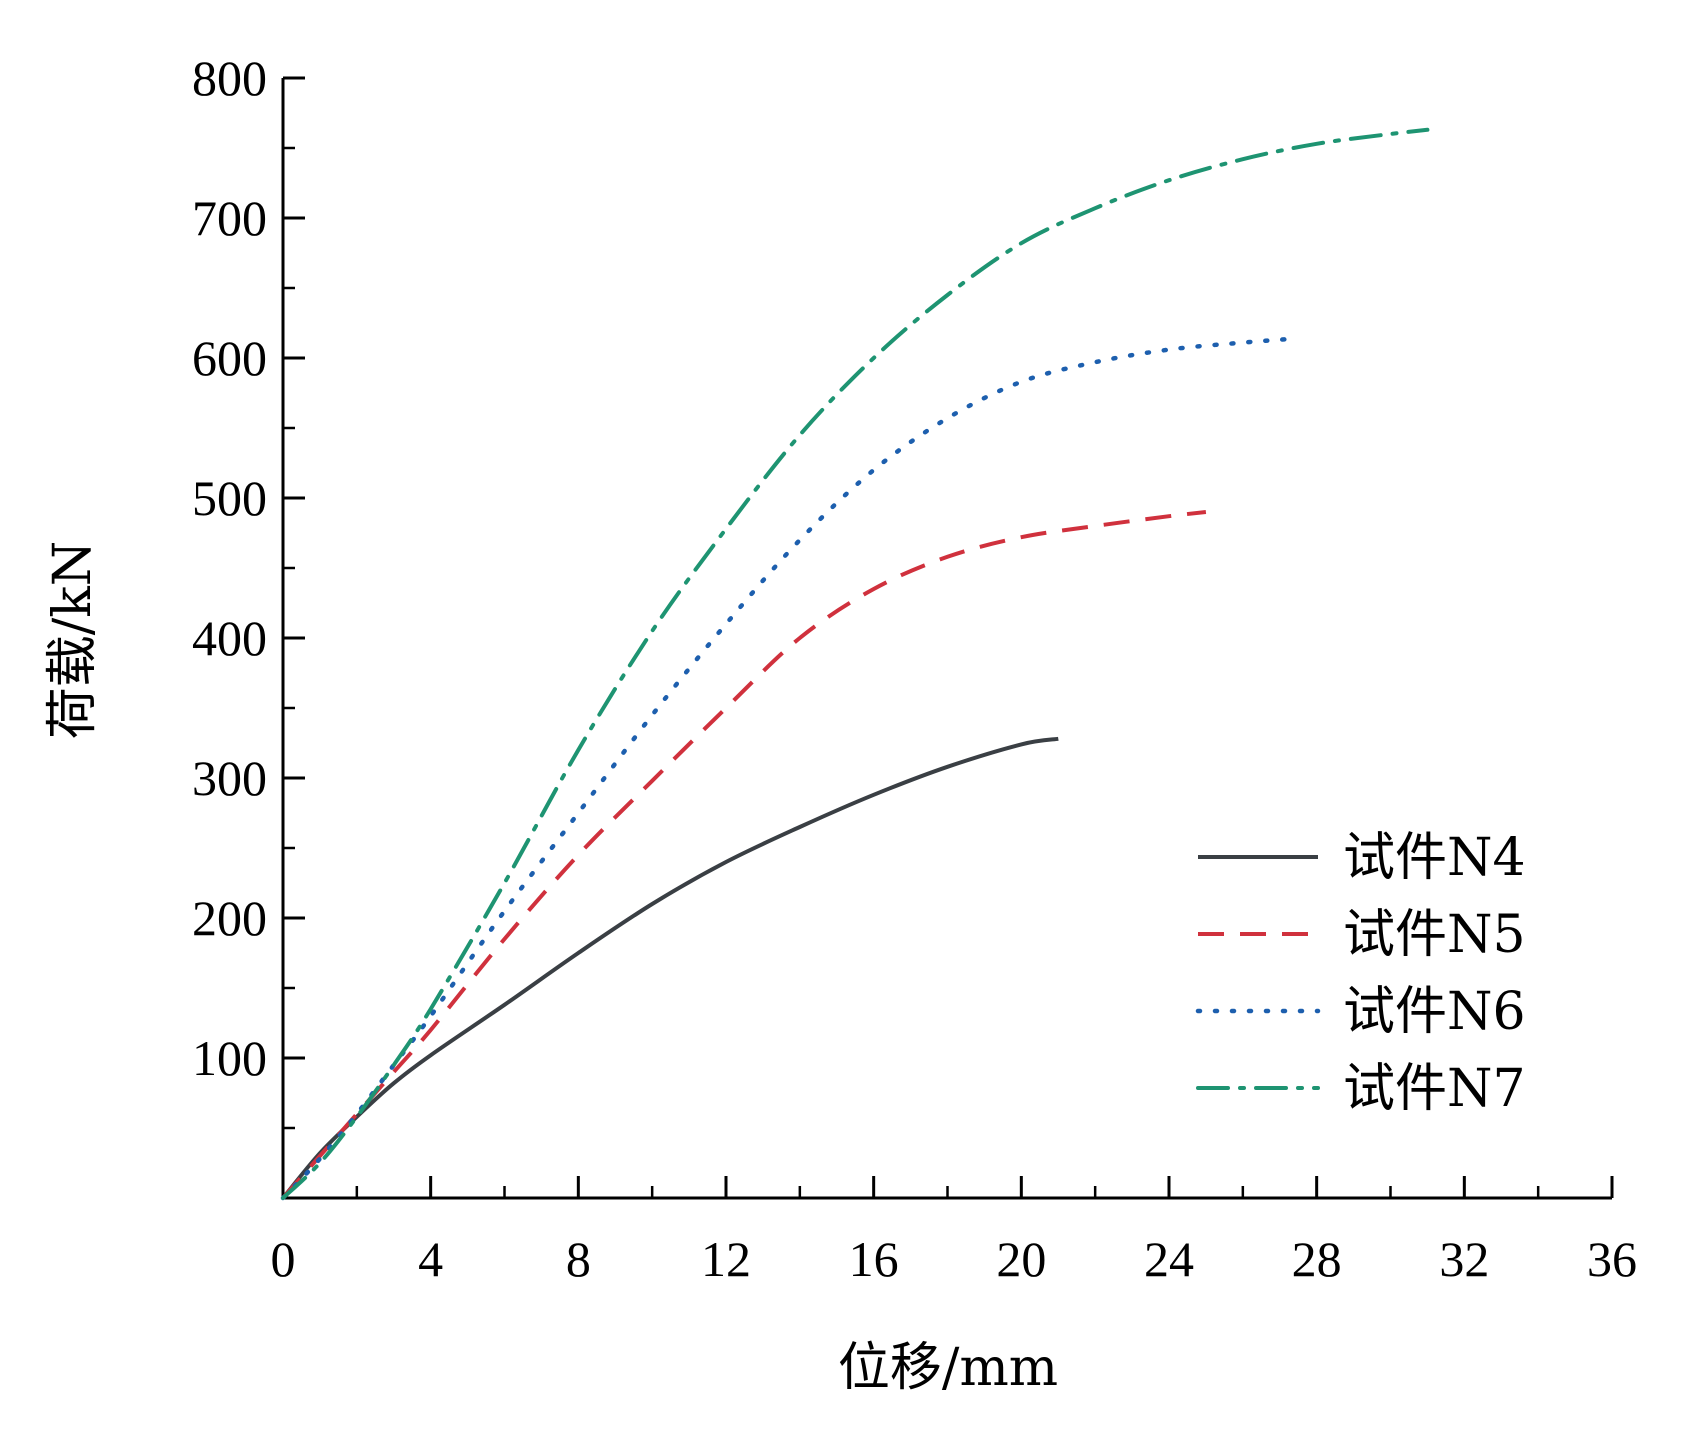 This screenshot has height=1433, width=1691. What do you see at coordinates (73, 640) in the screenshot?
I see `y-axis-title: 荷载/kN` at bounding box center [73, 640].